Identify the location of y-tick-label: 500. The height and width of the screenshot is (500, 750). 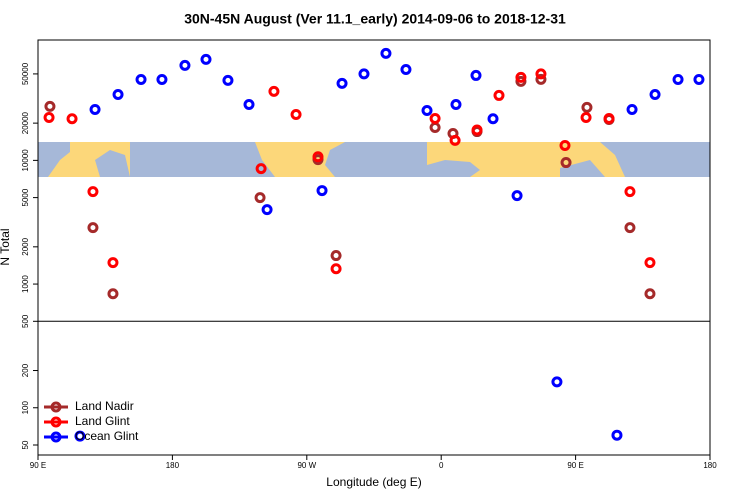
(25, 321).